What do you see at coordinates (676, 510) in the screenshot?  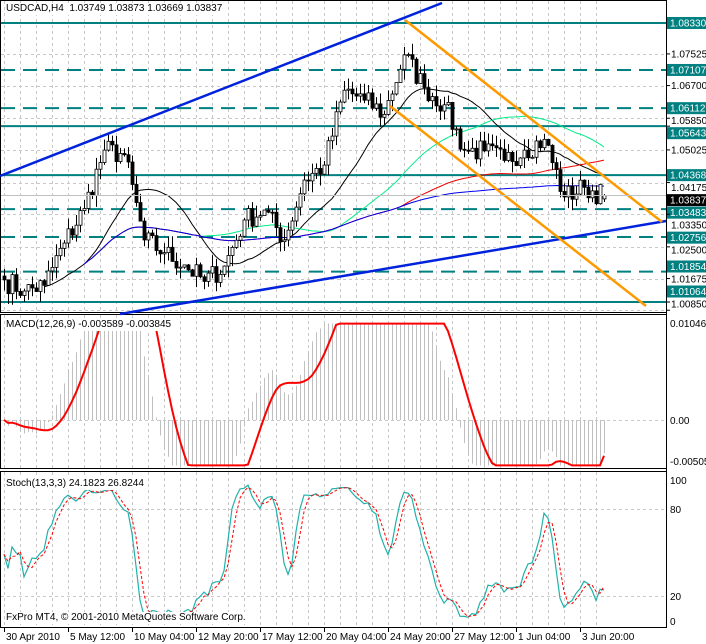 I see `stoch-axis-label: 80` at bounding box center [676, 510].